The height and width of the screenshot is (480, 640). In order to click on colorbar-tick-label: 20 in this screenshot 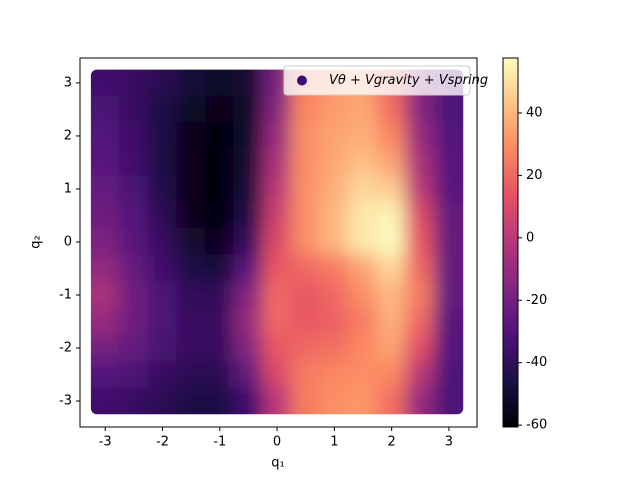, I will do `click(534, 175)`.